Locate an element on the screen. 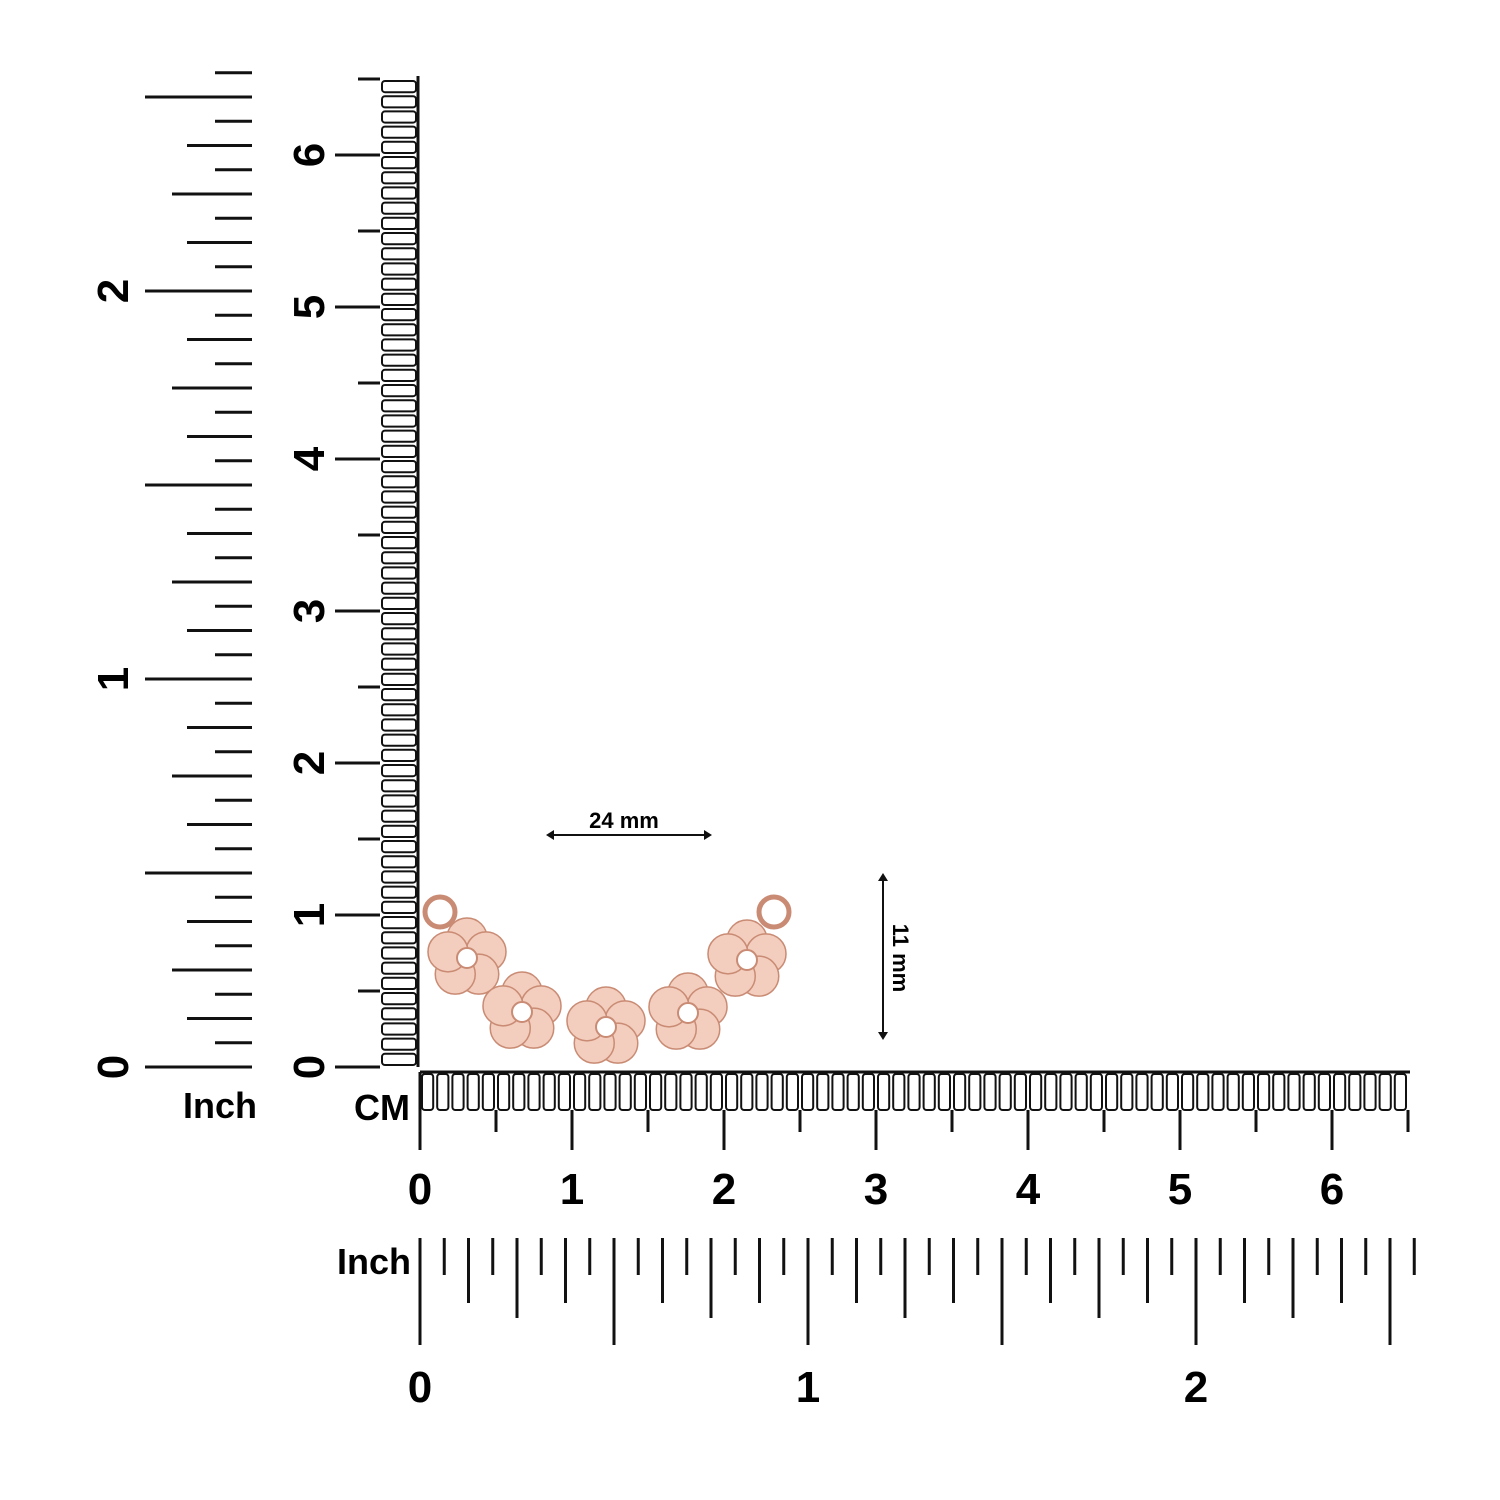 This screenshot has height=1500, width=1500. width-label: 24 mm is located at coordinates (624, 820).